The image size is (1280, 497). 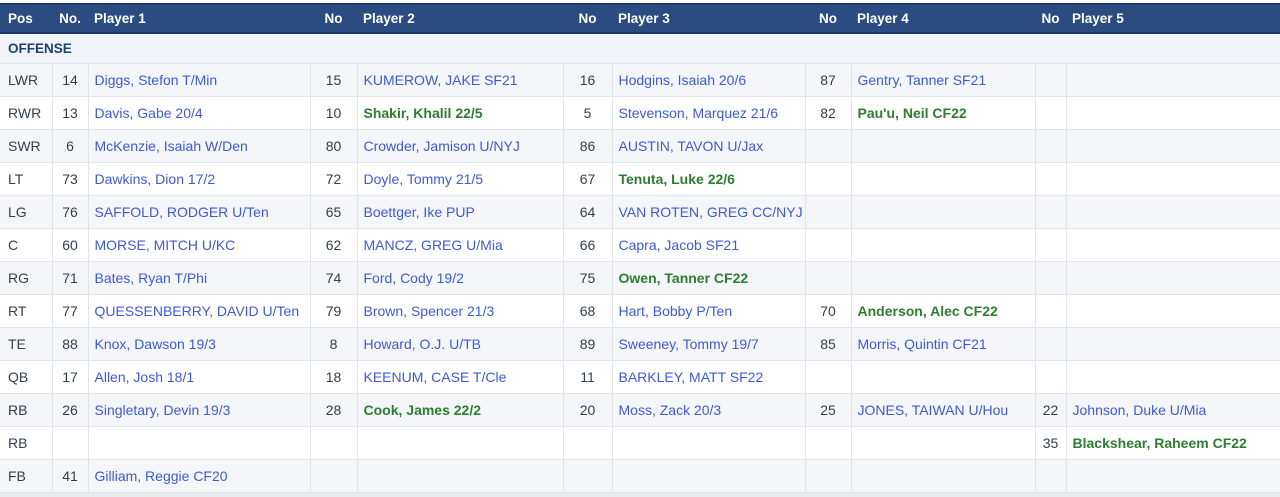 What do you see at coordinates (683, 278) in the screenshot?
I see `player-link: Owen, Tanner CF22` at bounding box center [683, 278].